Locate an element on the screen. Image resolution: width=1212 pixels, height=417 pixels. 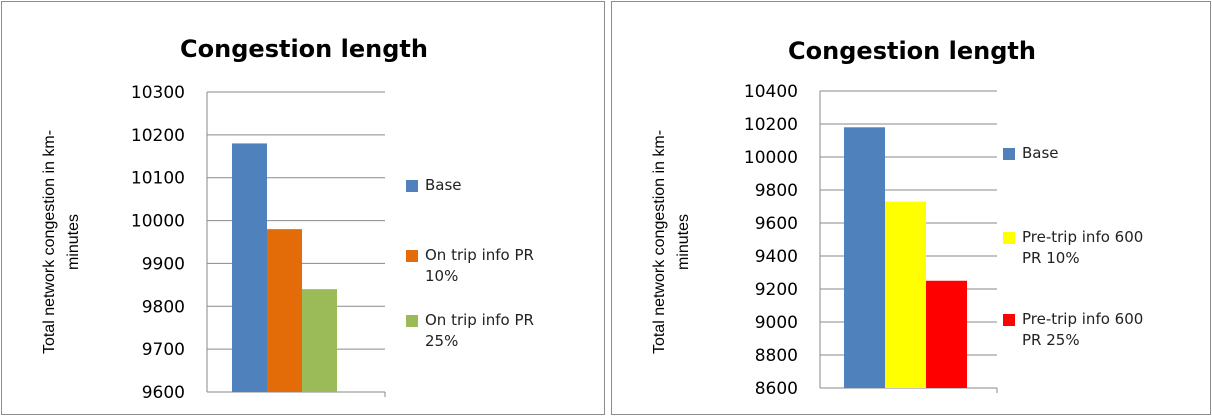
y-tick-label: 10300 is located at coordinates (158, 93).